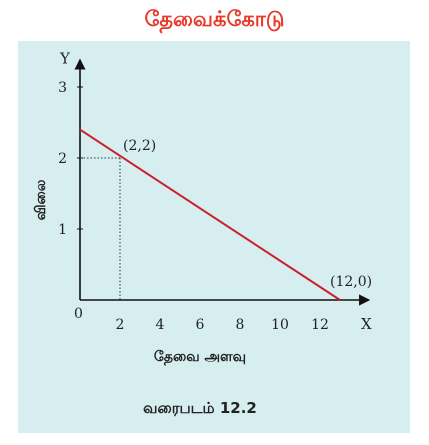  I want to click on x-tick-label: 12, so click(320, 325).